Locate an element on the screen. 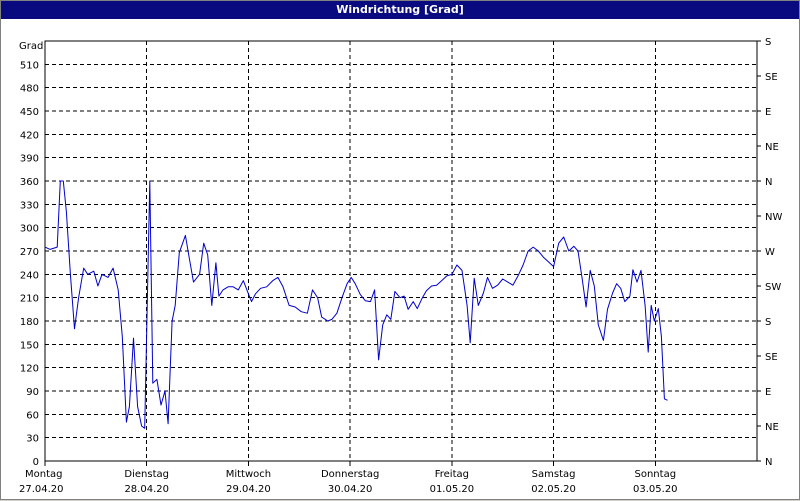 This screenshot has height=501, width=800. y-tick-label: 480 is located at coordinates (29, 89).